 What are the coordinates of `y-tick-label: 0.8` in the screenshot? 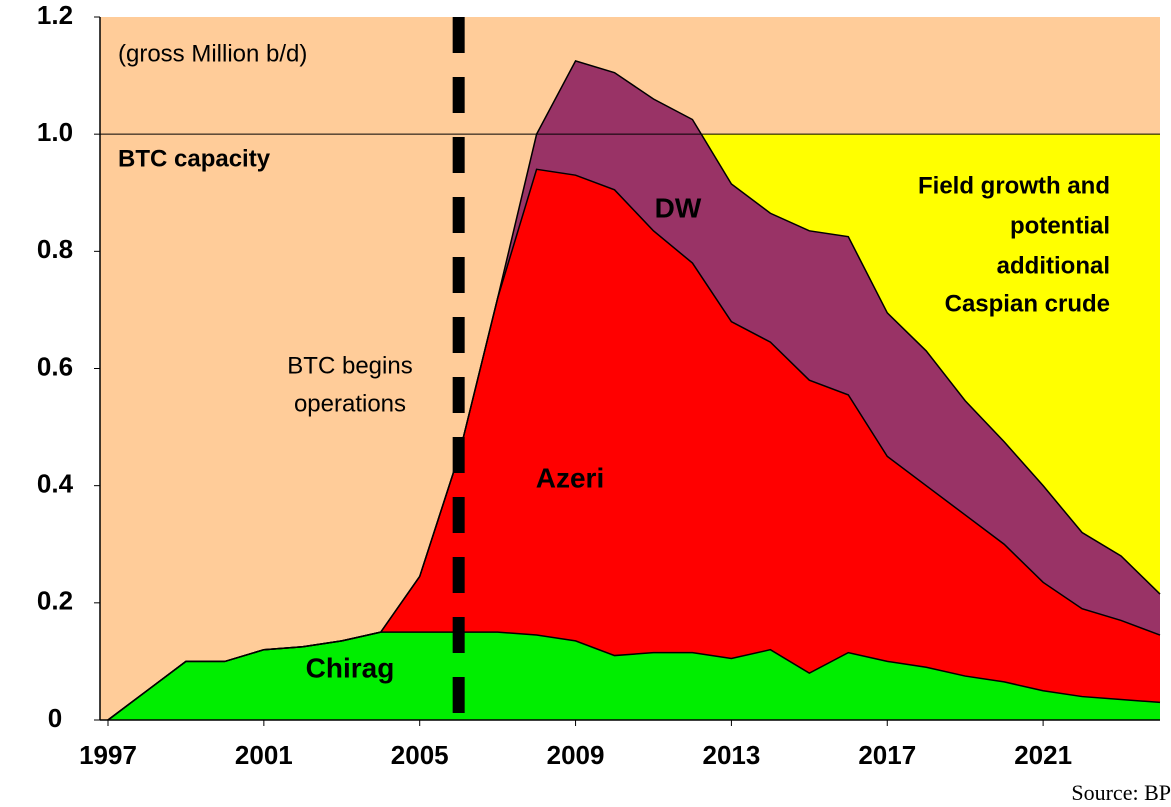 It's located at (55, 249).